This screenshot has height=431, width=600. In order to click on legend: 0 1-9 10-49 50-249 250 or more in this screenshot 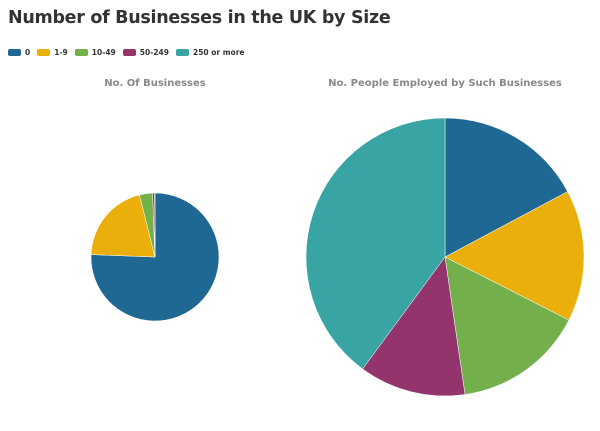, I will do `click(126, 52)`.